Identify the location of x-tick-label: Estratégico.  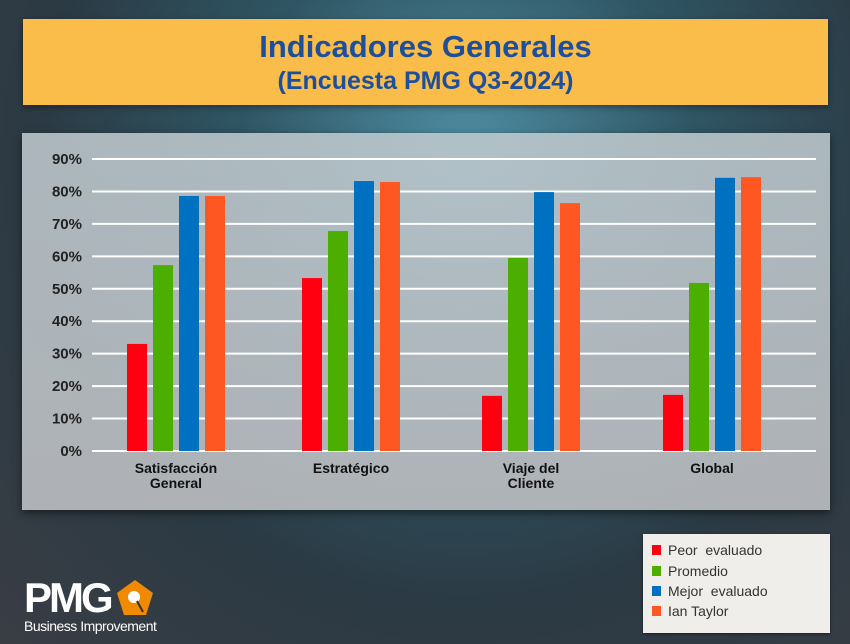
(351, 468).